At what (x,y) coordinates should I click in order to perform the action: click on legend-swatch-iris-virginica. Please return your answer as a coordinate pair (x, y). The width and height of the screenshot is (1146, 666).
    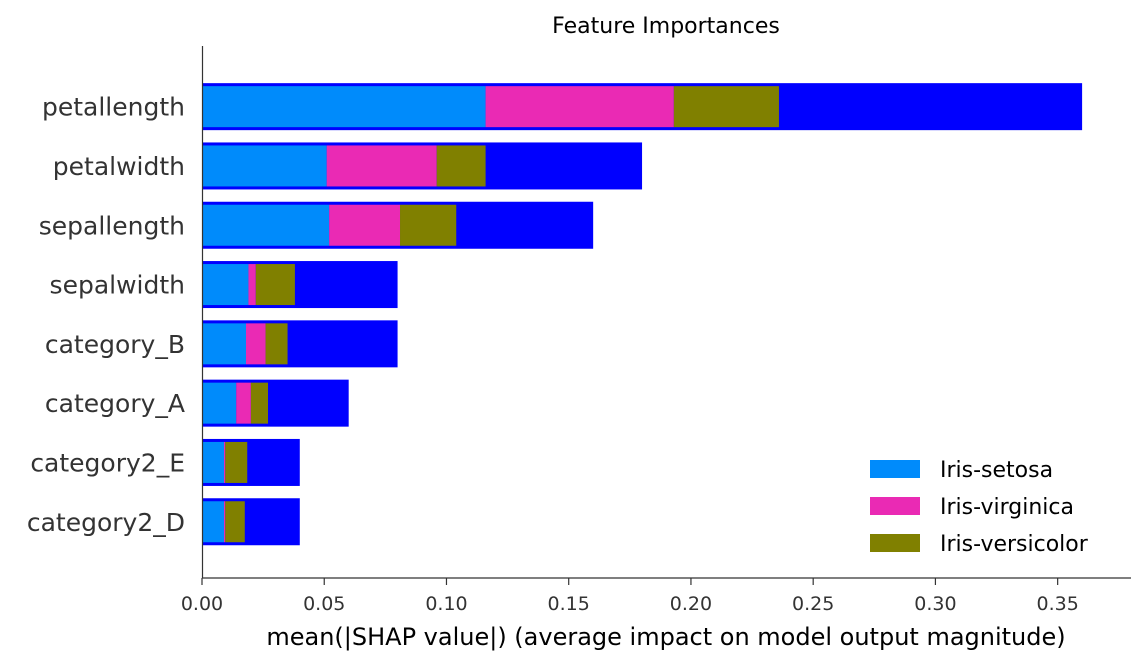
    Looking at the image, I should click on (895, 506).